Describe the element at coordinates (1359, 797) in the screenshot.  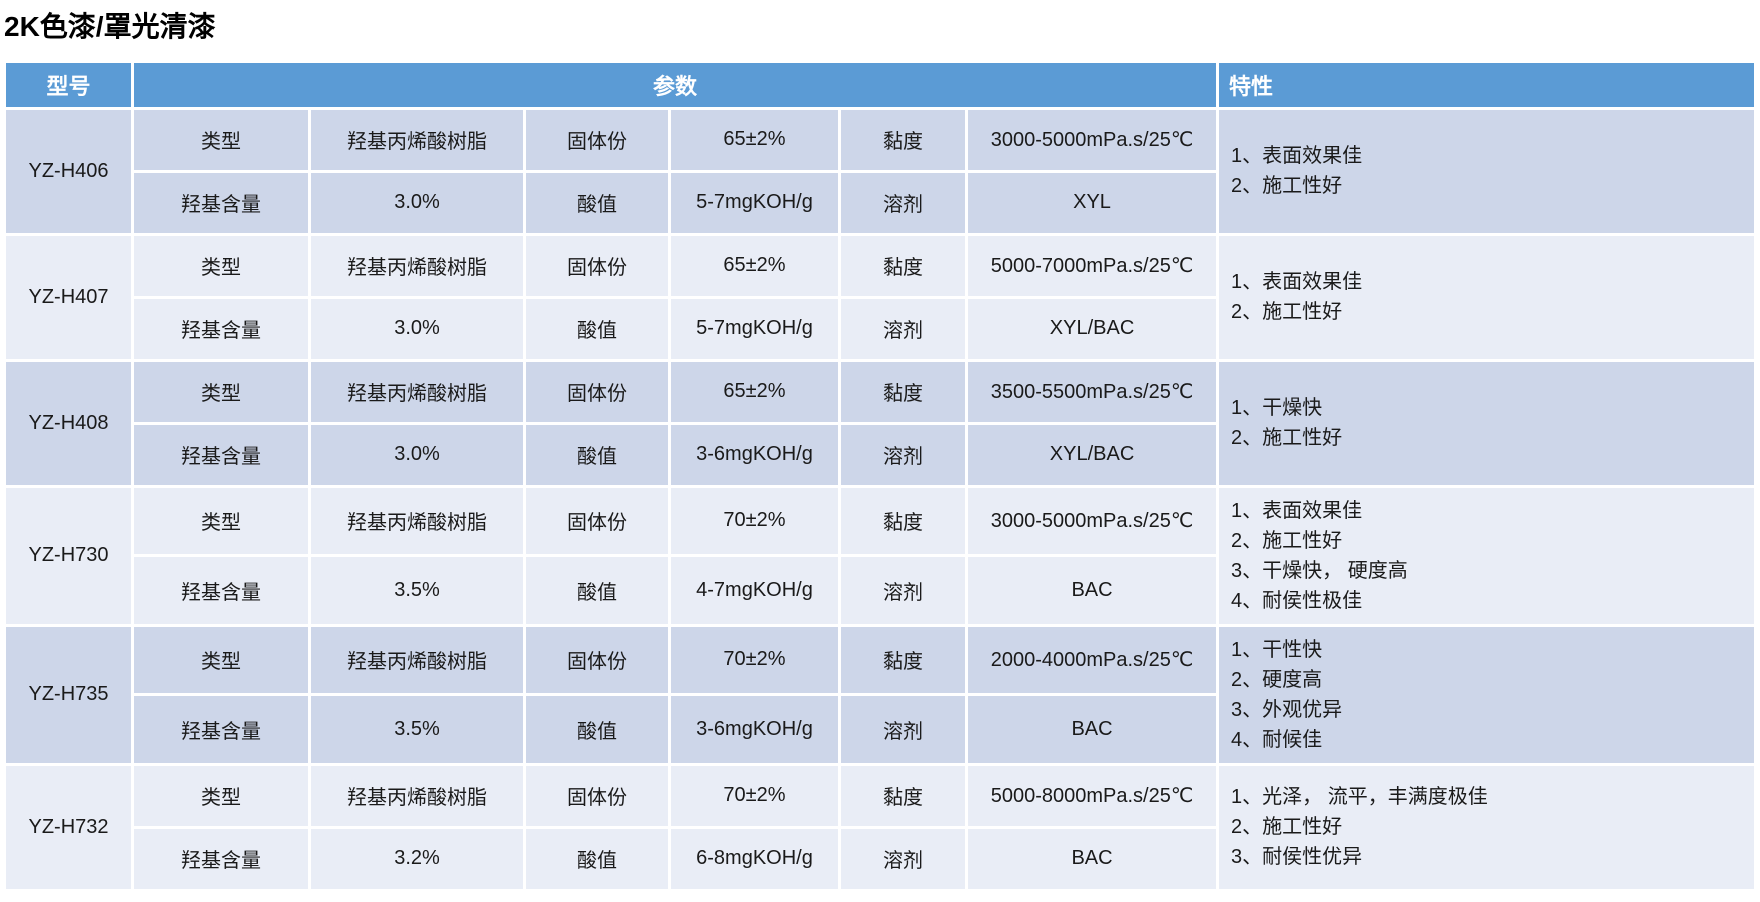
I see `feature-item: 1、光泽， 流平，丰满度极佳` at that location.